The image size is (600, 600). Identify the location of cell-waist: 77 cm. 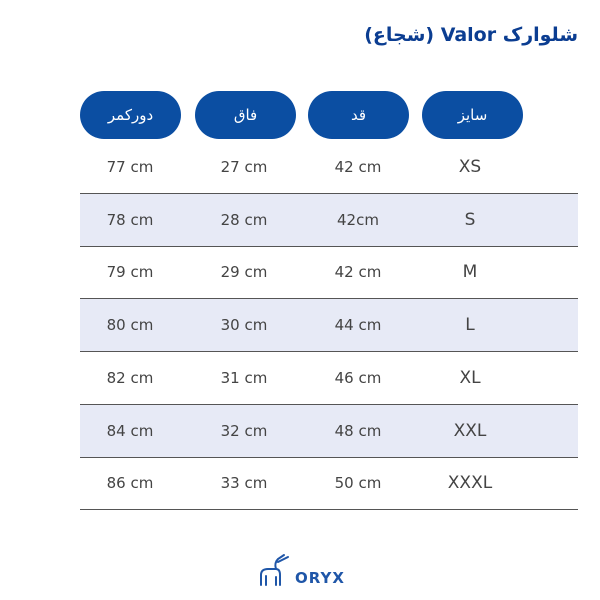
(130, 167).